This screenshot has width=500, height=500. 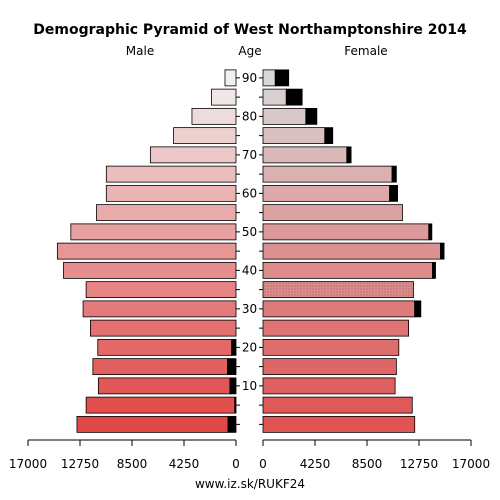 I want to click on male-x-tick-label: 0, so click(x=236, y=464).